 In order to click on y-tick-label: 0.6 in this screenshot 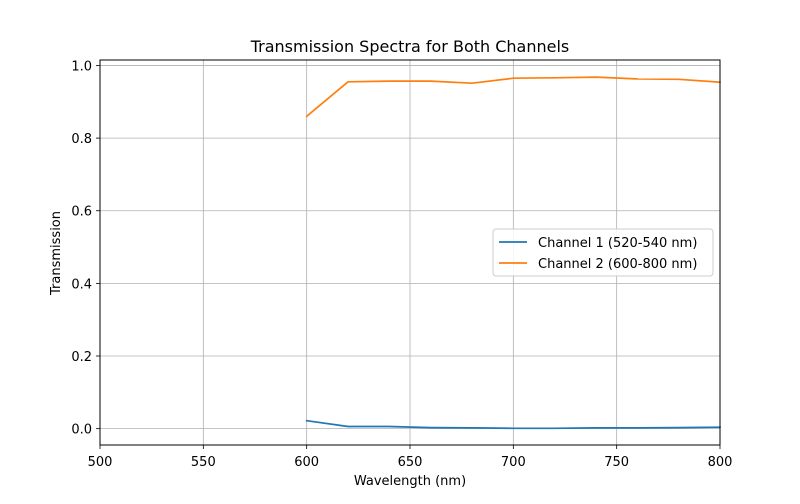, I will do `click(81, 212)`.